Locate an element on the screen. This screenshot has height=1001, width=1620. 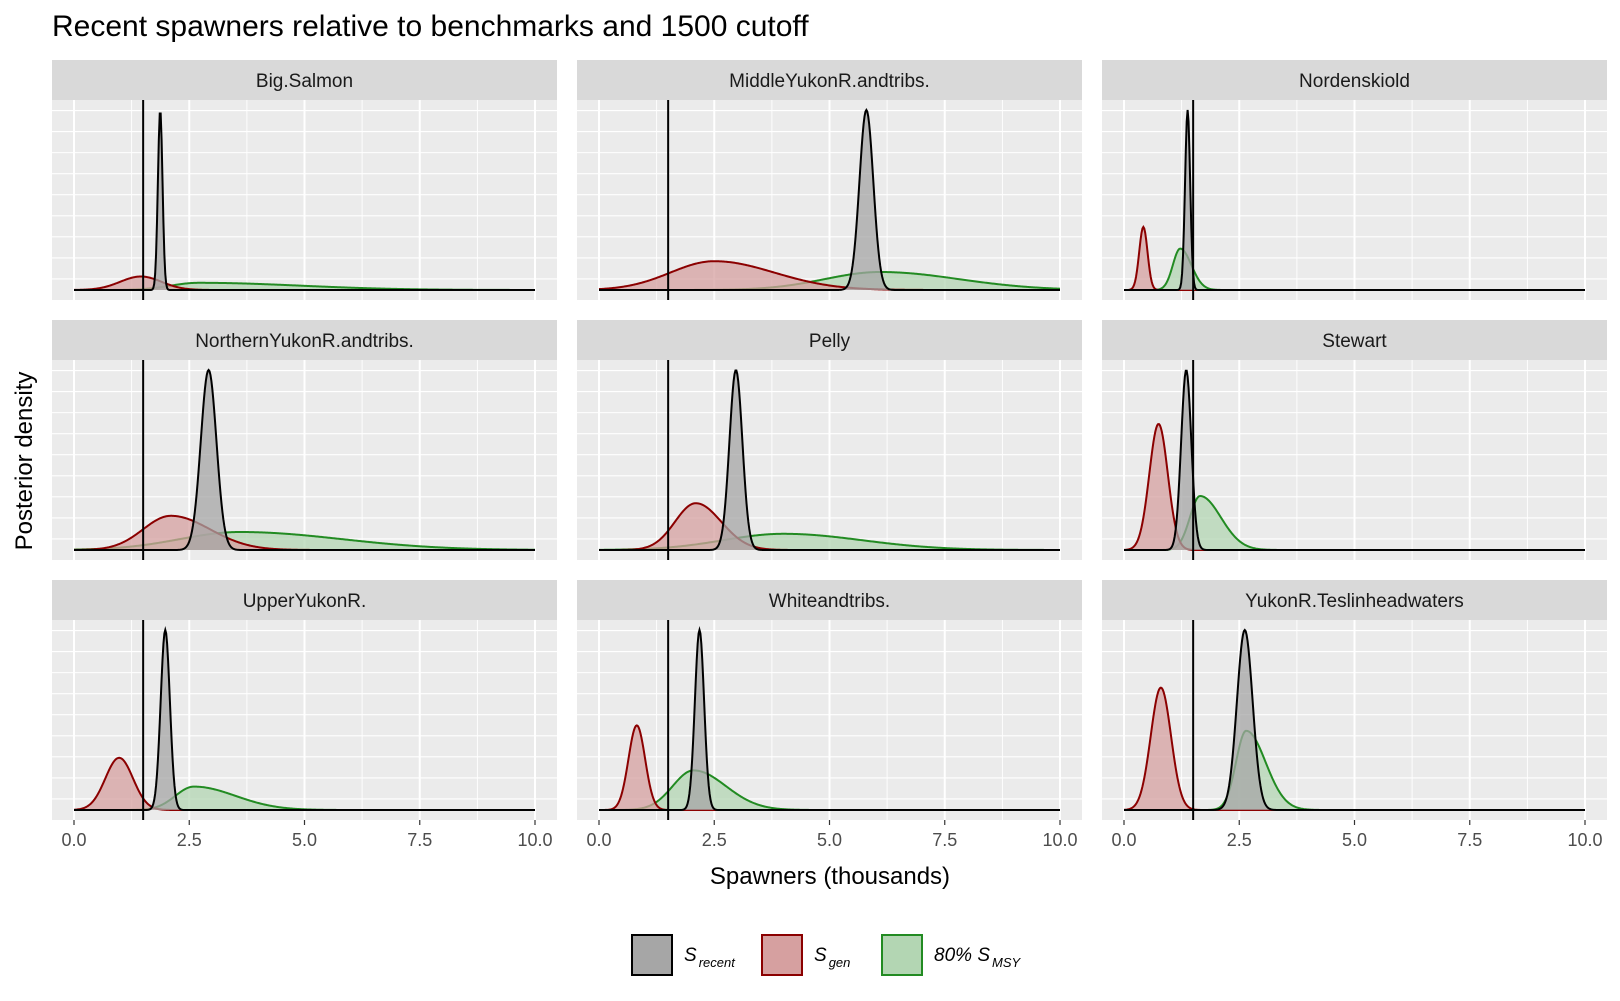
facet-panel: Big.Salmon is located at coordinates (304, 180).